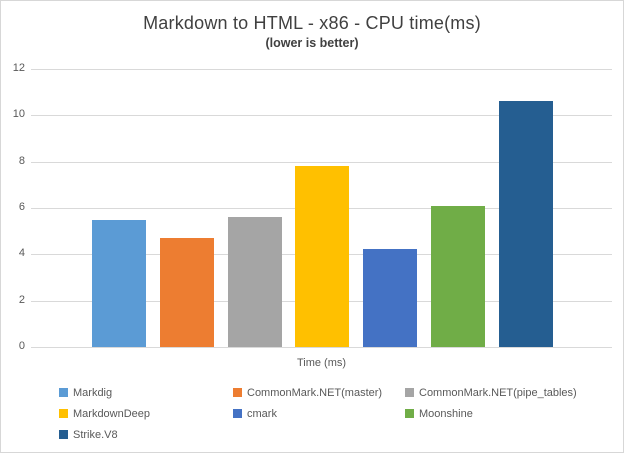  I want to click on legend-item: CommonMark.NET(master), so click(307, 392).